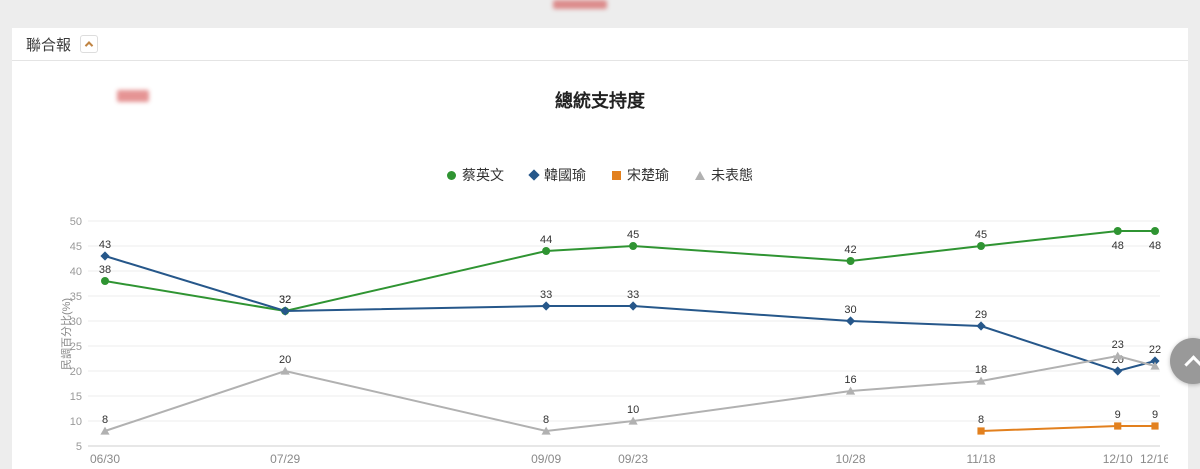 Image resolution: width=1200 pixels, height=469 pixels. Describe the element at coordinates (79, 447) in the screenshot. I see `svg-text: 5` at that location.